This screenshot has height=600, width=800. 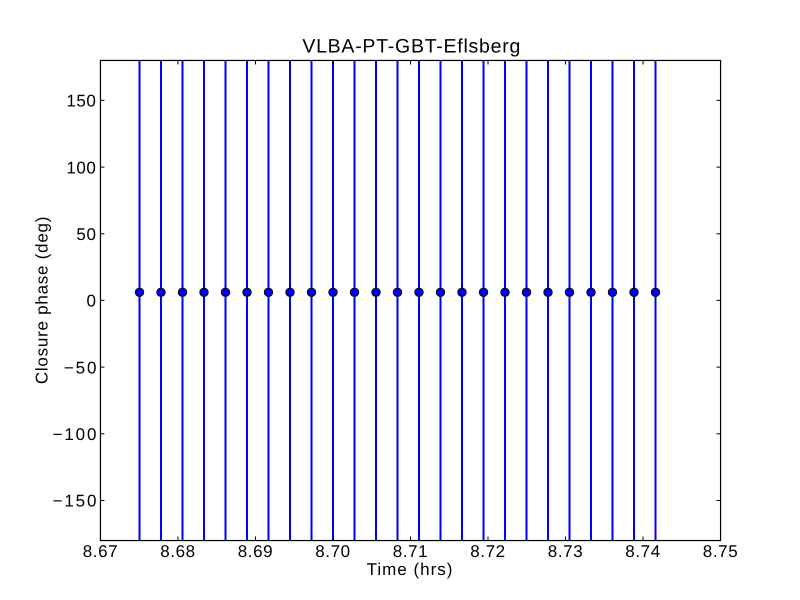 What do you see at coordinates (76, 501) in the screenshot?
I see `svg-text: −150` at bounding box center [76, 501].